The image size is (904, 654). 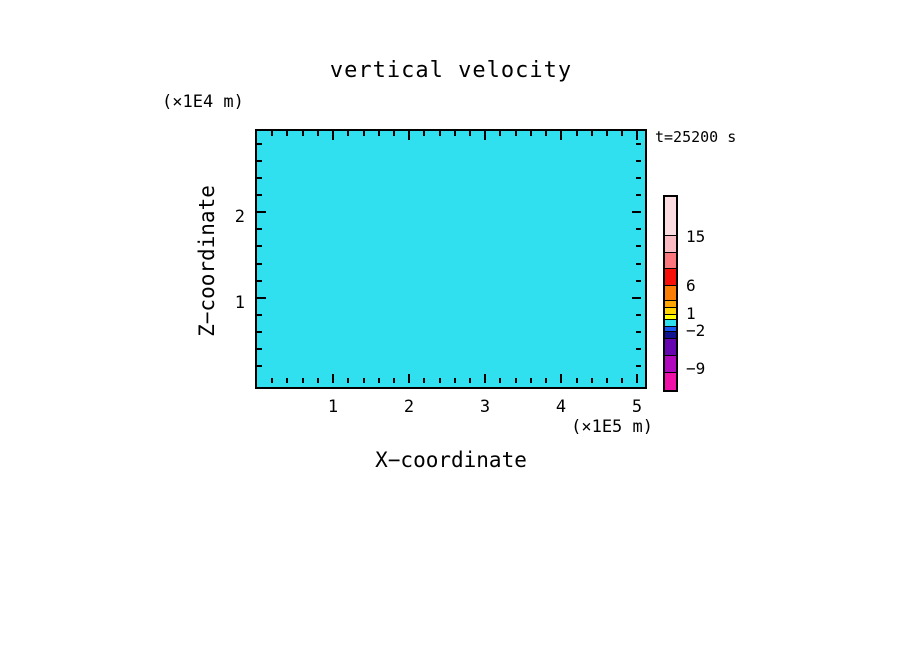 I want to click on colorbar-label: −2, so click(x=696, y=330).